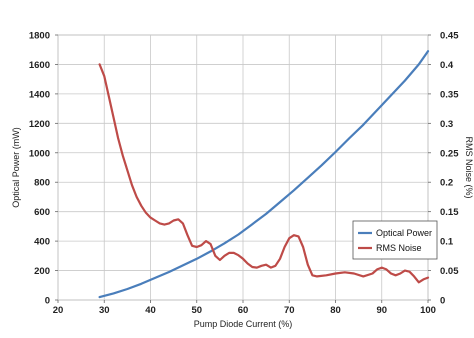  I want to click on y2-tick-label: 0.1, so click(447, 242).